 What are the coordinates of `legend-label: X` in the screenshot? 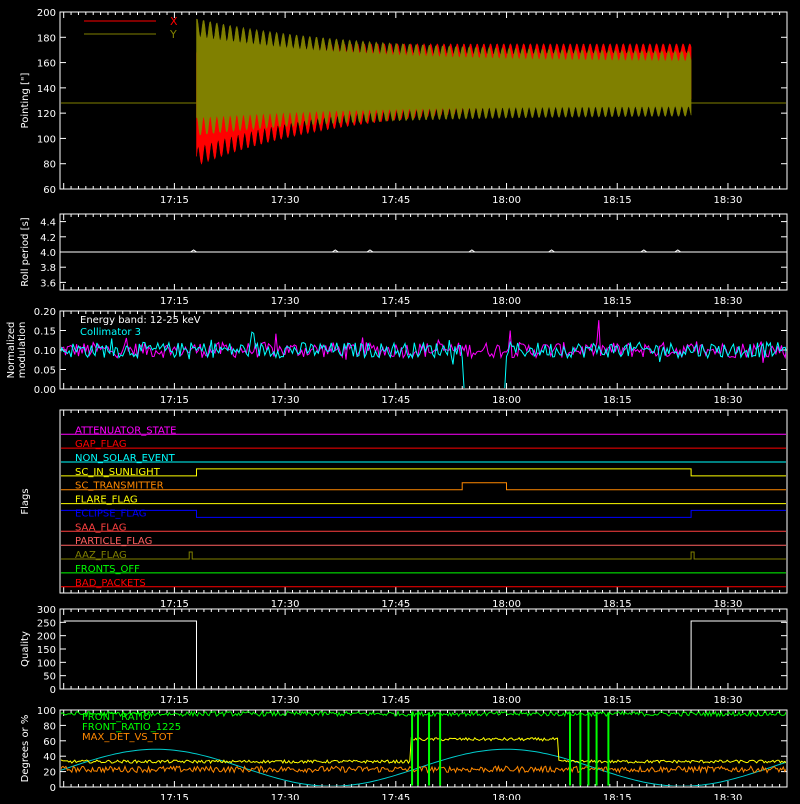 It's located at (174, 21).